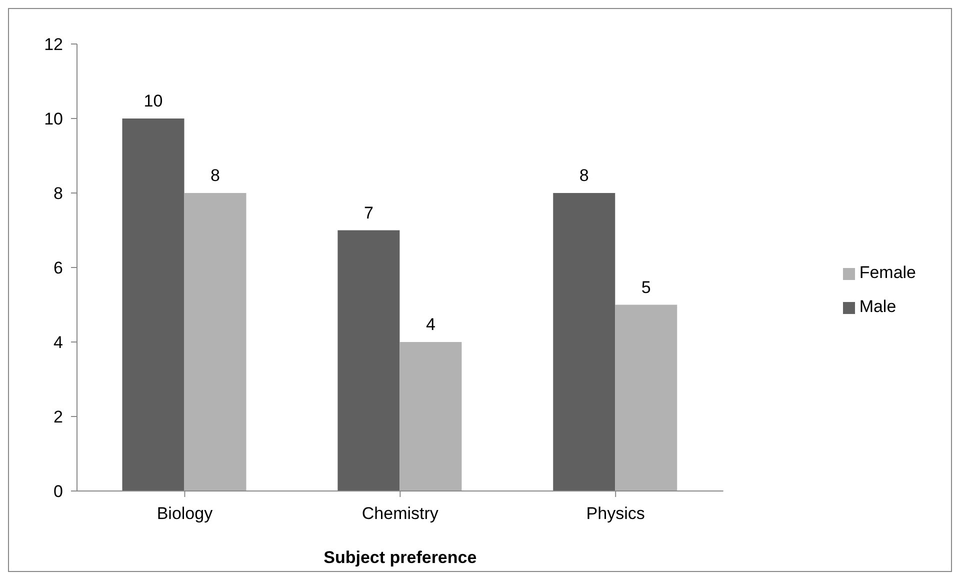  I want to click on x-tick-label: Biology, so click(185, 514).